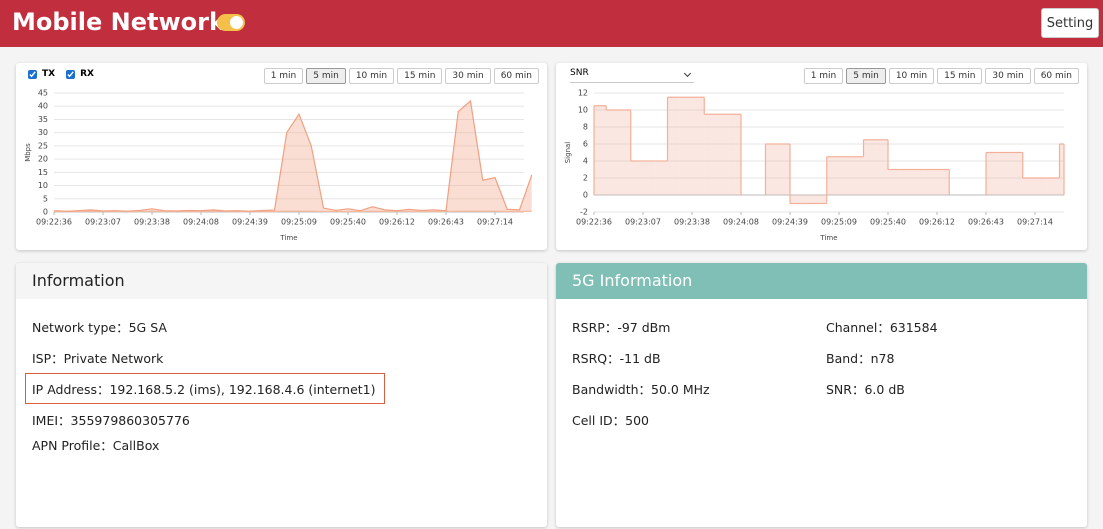  I want to click on card-title: 5G Information, so click(821, 281).